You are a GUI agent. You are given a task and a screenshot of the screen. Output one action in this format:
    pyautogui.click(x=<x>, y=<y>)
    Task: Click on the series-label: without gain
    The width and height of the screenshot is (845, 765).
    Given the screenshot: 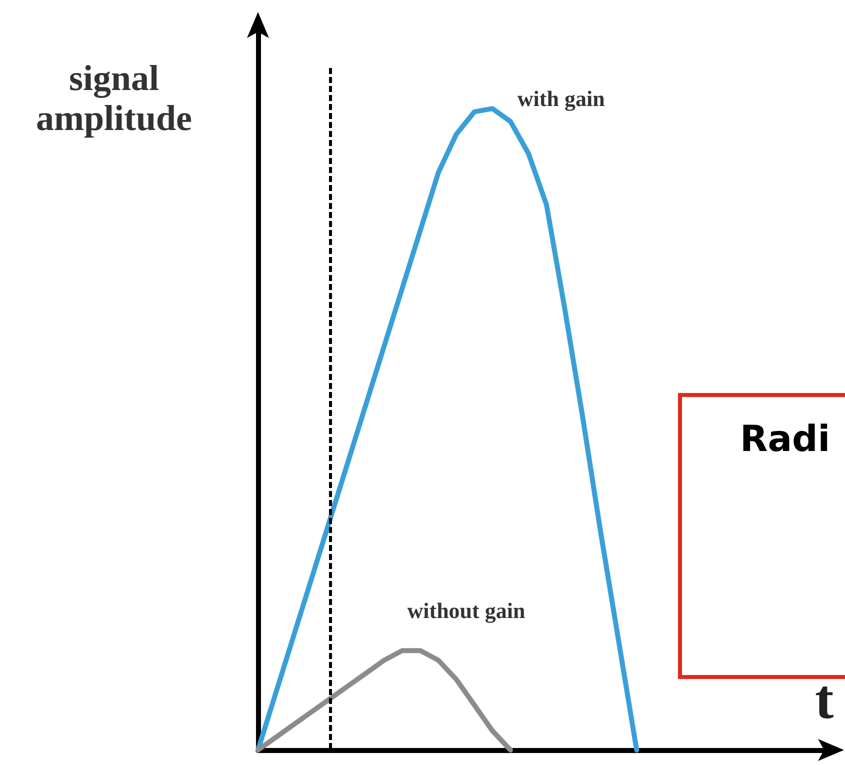 What is the action you would take?
    pyautogui.click(x=466, y=611)
    